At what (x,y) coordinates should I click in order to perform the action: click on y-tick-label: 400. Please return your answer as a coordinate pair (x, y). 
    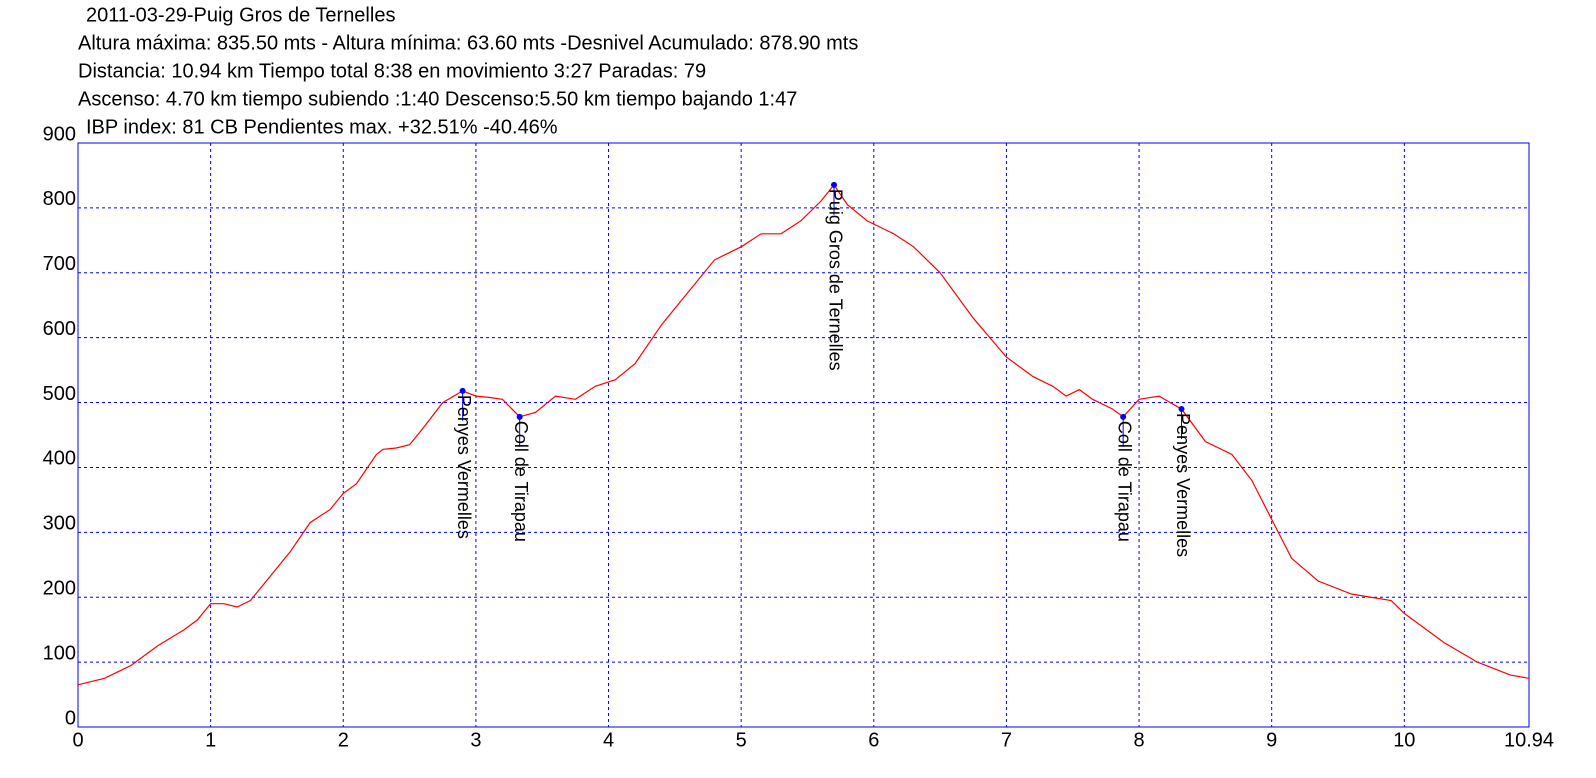
    Looking at the image, I should click on (59, 459).